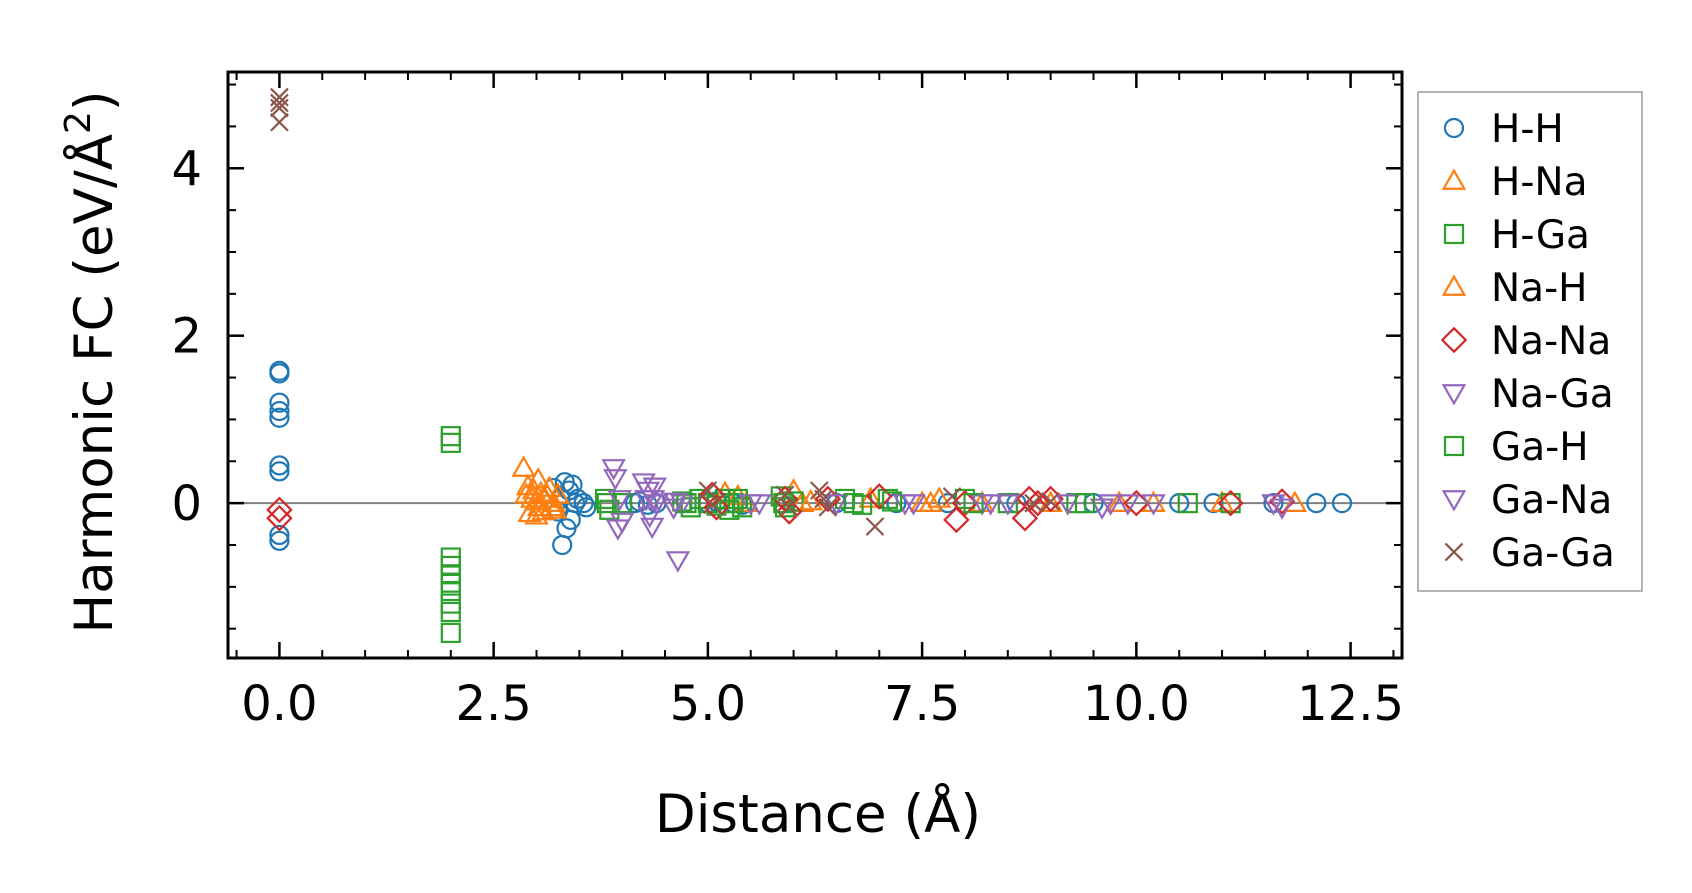 The height and width of the screenshot is (893, 1692). I want to click on legend-entry: H-Ga, so click(1516, 235).